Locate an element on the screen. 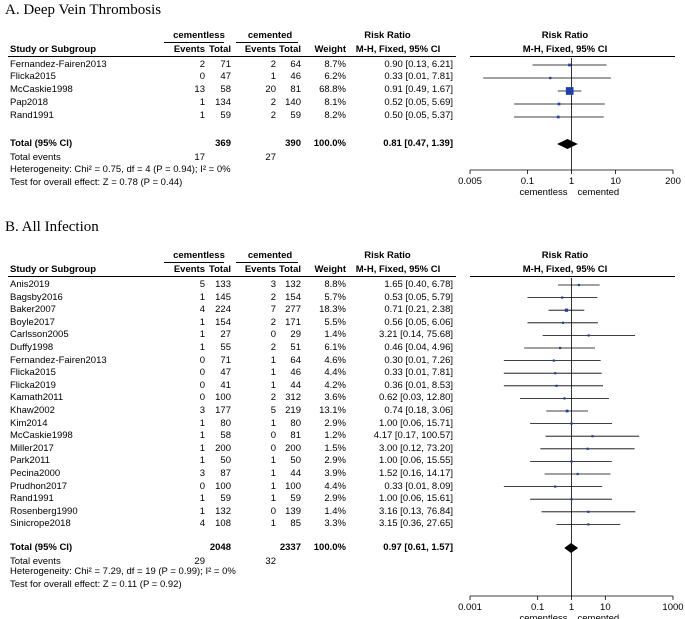 The image size is (685, 619). total-2: 51 is located at coordinates (295, 347).